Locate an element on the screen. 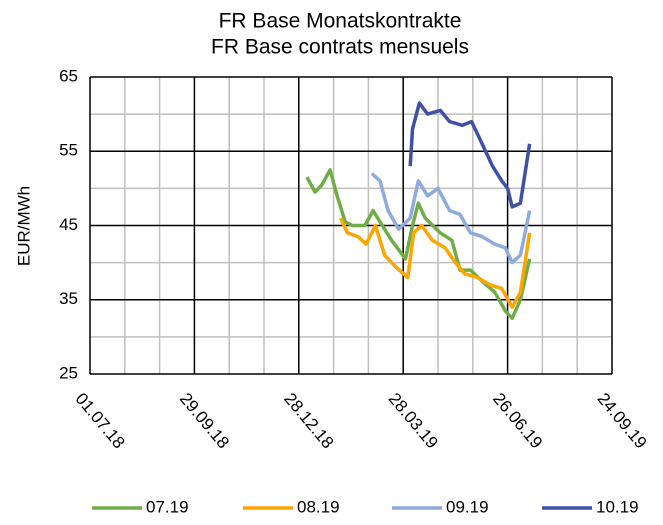  y-axis-label: EUR/MWh is located at coordinates (23, 226).